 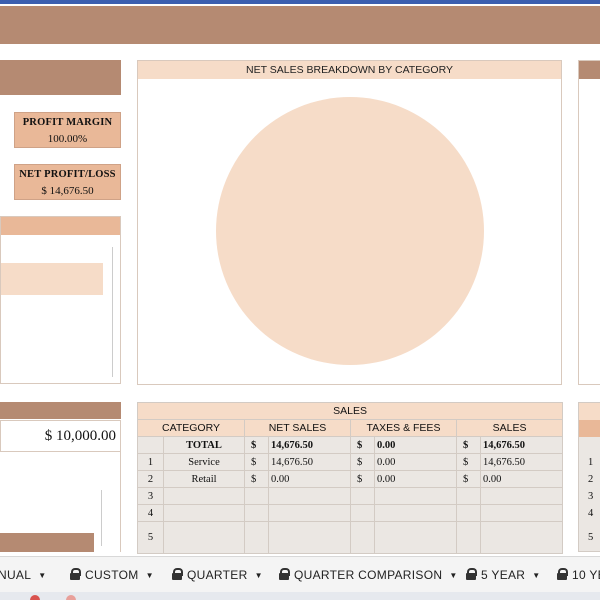 What do you see at coordinates (309, 445) in the screenshot?
I see `total-net-sales: 14,676.50` at bounding box center [309, 445].